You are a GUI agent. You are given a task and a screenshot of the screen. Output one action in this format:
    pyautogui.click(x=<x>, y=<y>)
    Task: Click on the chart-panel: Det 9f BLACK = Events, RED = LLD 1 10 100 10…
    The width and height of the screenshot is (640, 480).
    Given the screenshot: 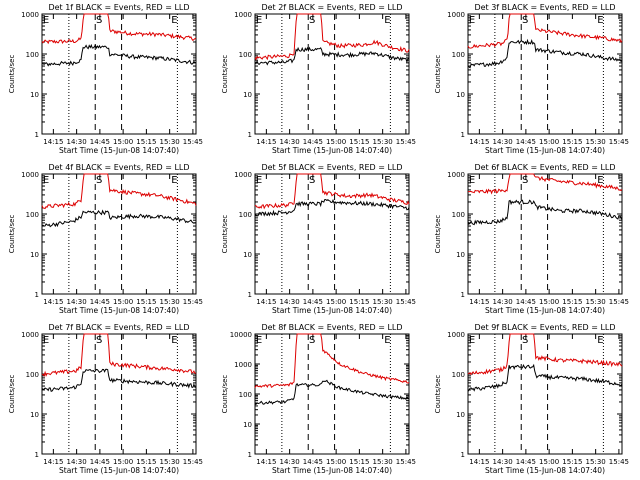 What is the action you would take?
    pyautogui.click(x=531, y=399)
    